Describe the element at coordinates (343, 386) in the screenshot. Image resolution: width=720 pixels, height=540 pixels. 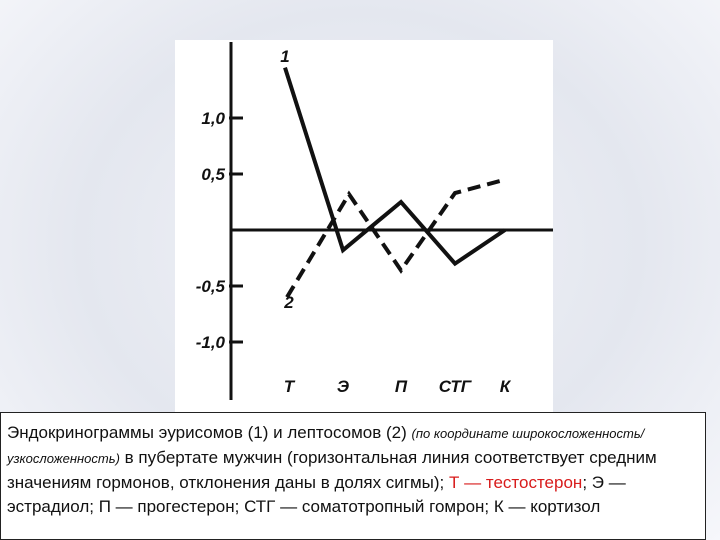
I see `x-tick-label: Э` at that location.